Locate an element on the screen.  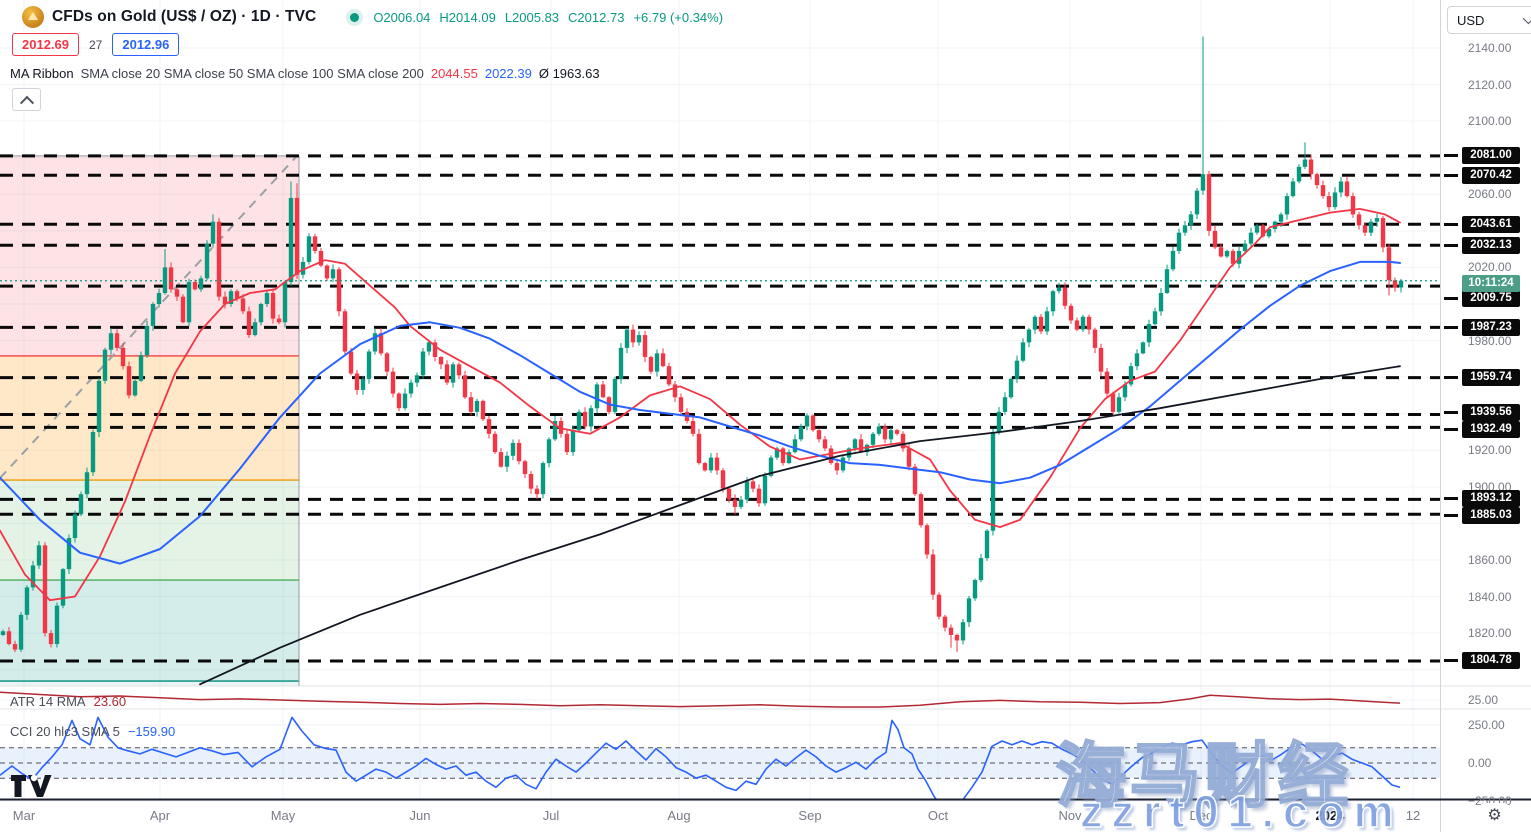
level-price-label: 1804.78 is located at coordinates (1482, 661).